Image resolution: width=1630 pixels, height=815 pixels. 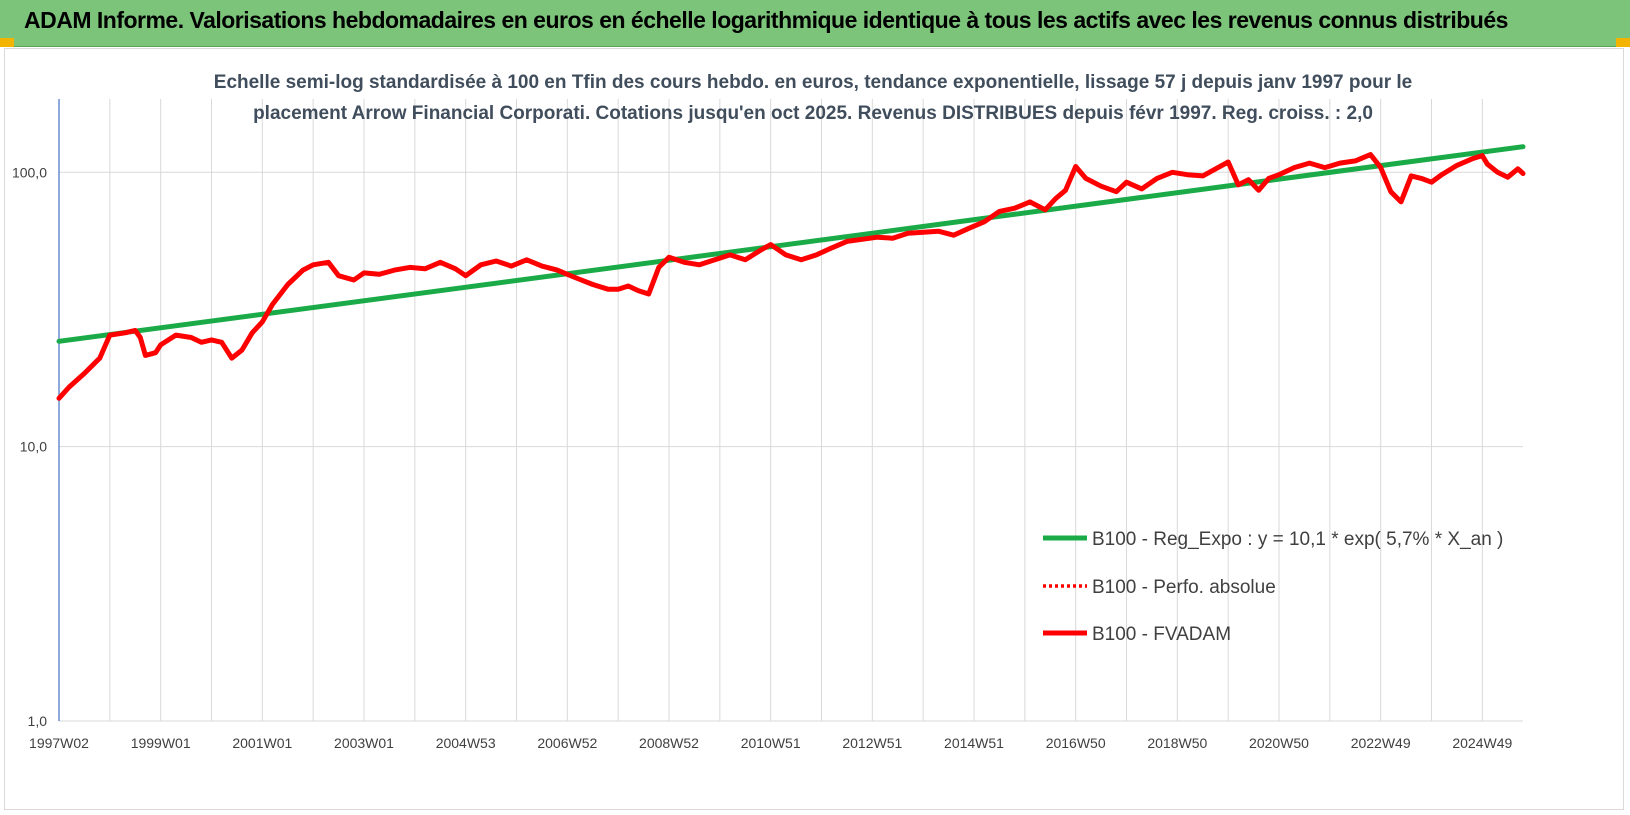 What do you see at coordinates (1184, 587) in the screenshot?
I see `legend-label-perfo-absolue: B100 - Perfo. absolue` at bounding box center [1184, 587].